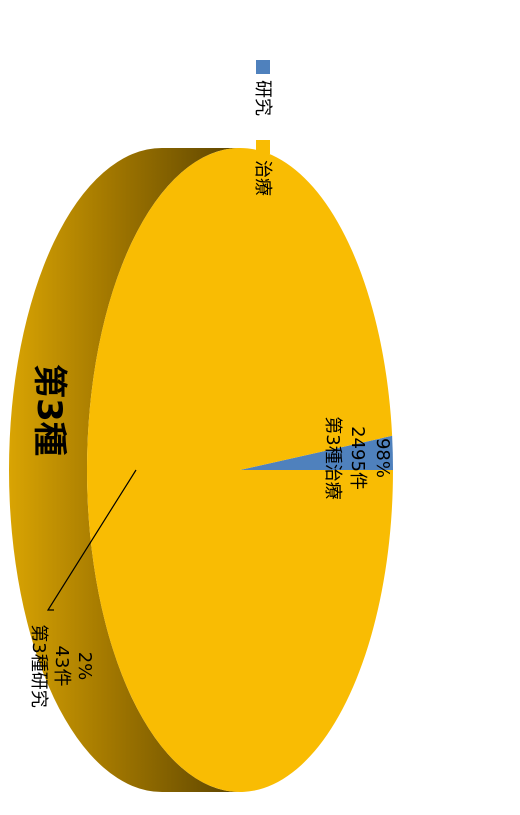  What do you see at coordinates (262, 98) in the screenshot?
I see `legend-label-research: 研究` at bounding box center [262, 98].